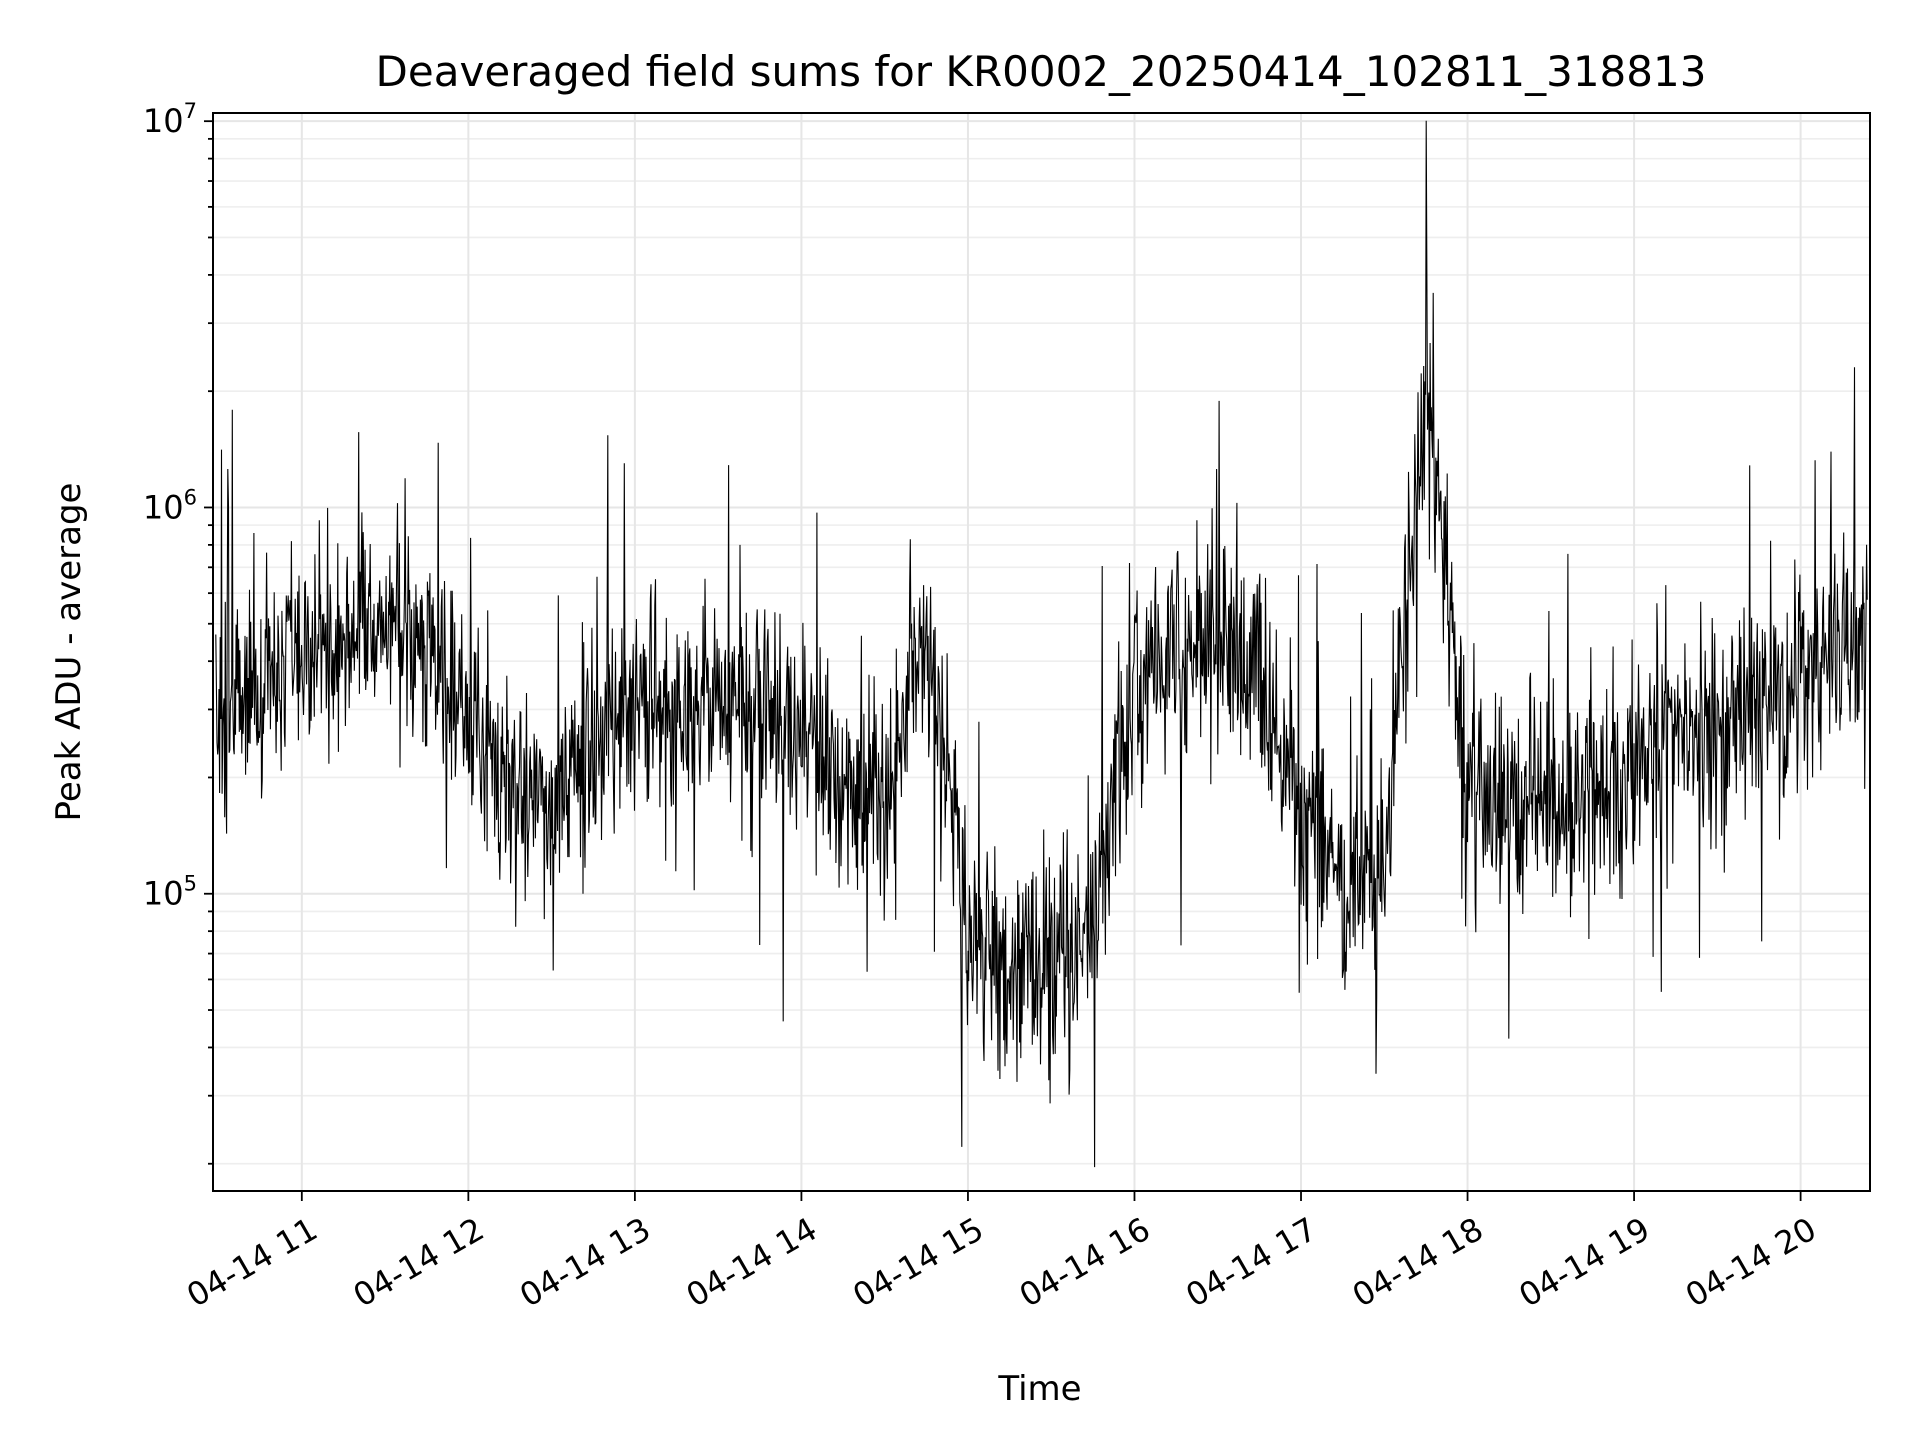 The width and height of the screenshot is (1920, 1440). Describe the element at coordinates (190, 497) in the screenshot. I see `y-tick-label-exponent: 6` at that location.